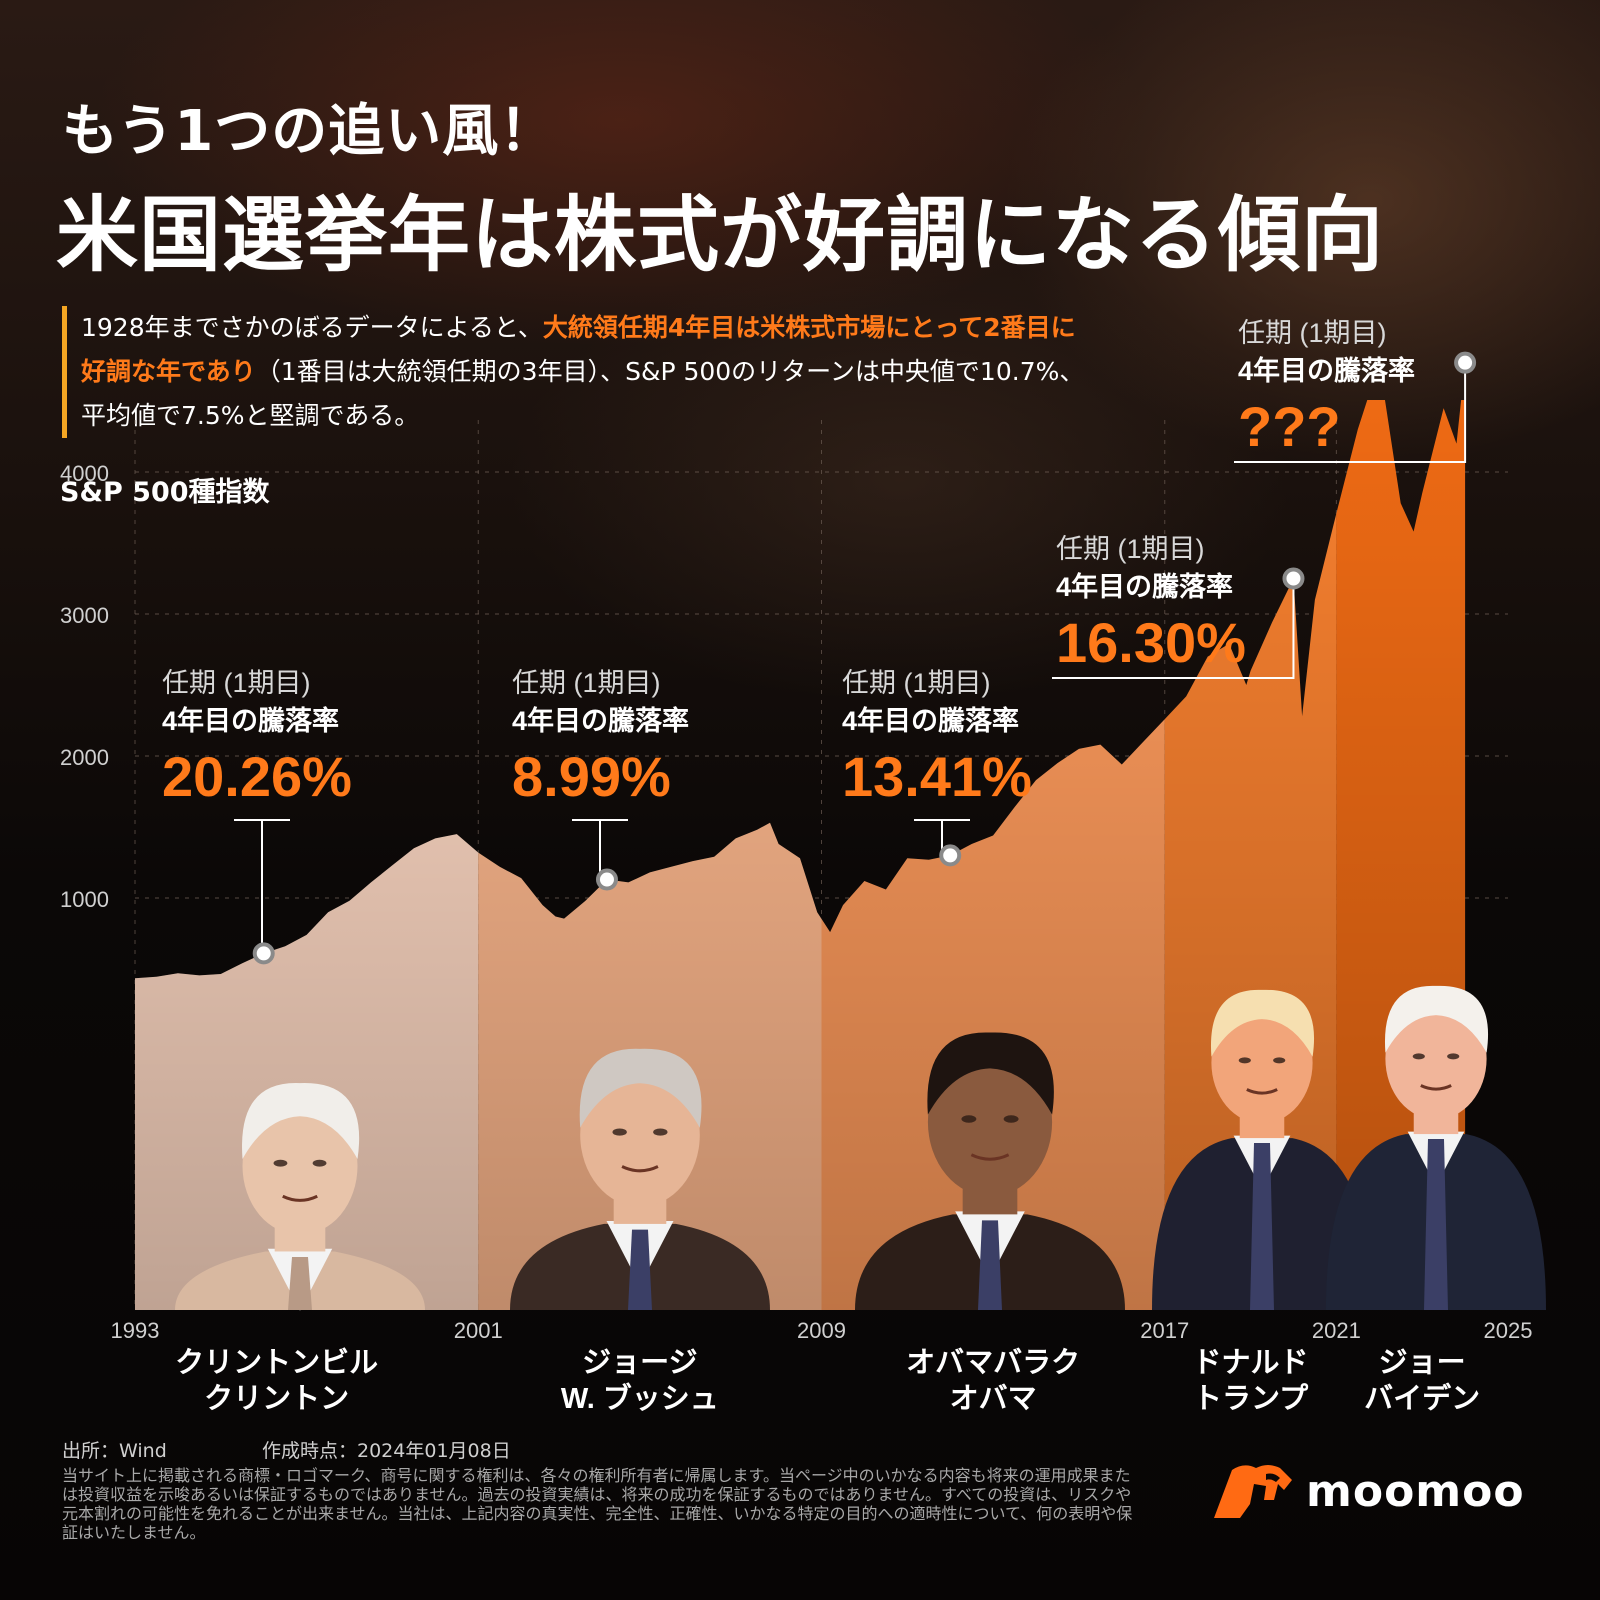 The image size is (1600, 1600). I want to click on moomoo-logo: moomoo, so click(1367, 1491).